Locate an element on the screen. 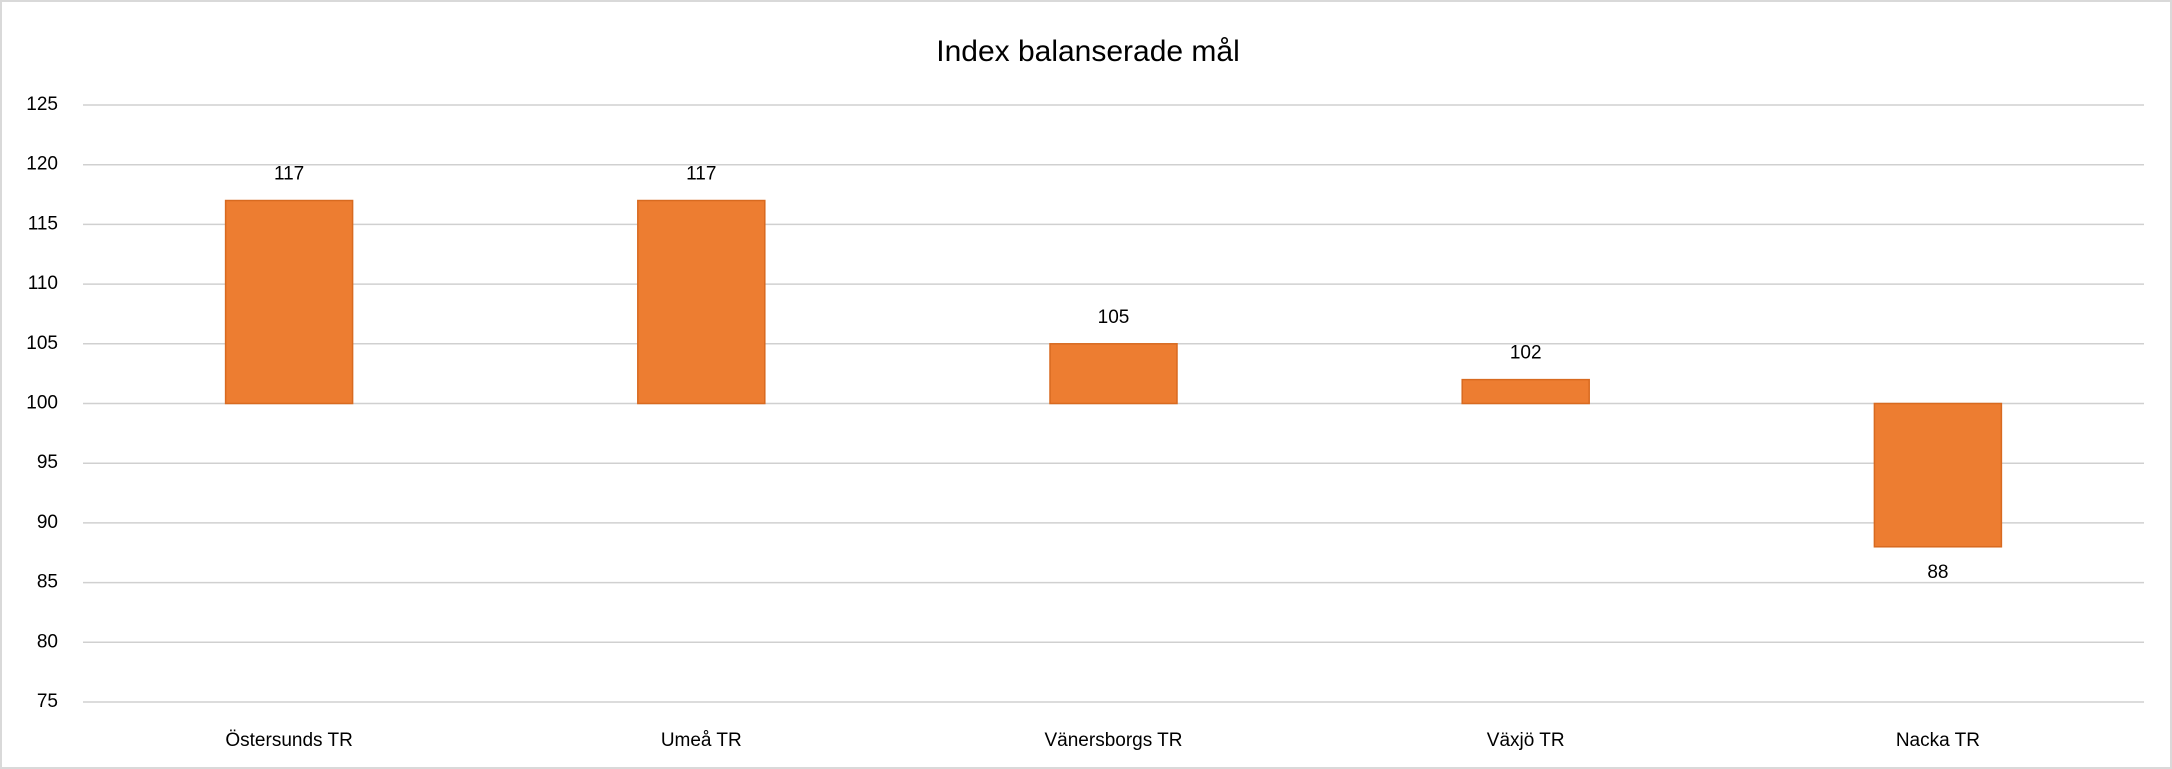 The width and height of the screenshot is (2172, 769). x-tick-label: Umeå TR is located at coordinates (701, 740).